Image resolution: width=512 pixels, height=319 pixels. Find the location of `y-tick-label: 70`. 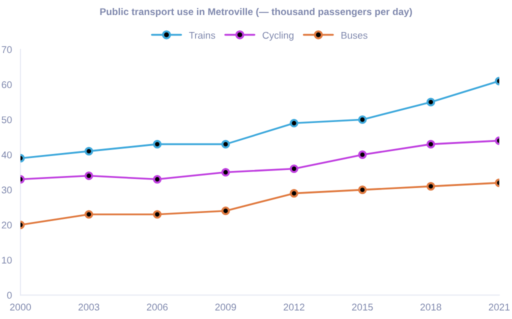

y-tick-label: 70 is located at coordinates (7, 50).